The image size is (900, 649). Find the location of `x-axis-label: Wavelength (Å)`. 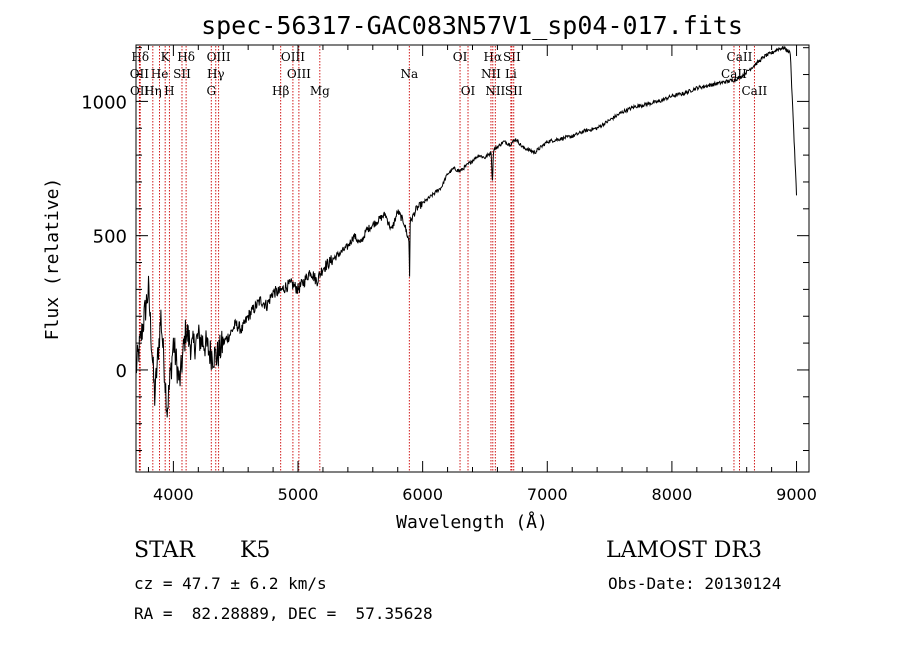

x-axis-label: Wavelength (Å) is located at coordinates (472, 522).